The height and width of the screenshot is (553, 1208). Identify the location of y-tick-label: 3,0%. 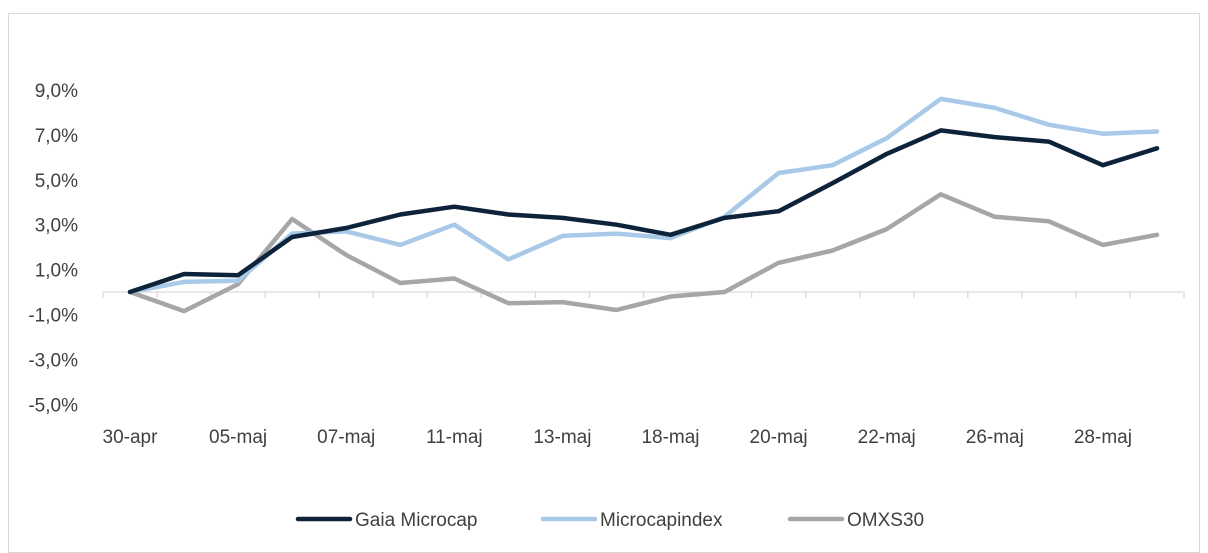
(56, 226).